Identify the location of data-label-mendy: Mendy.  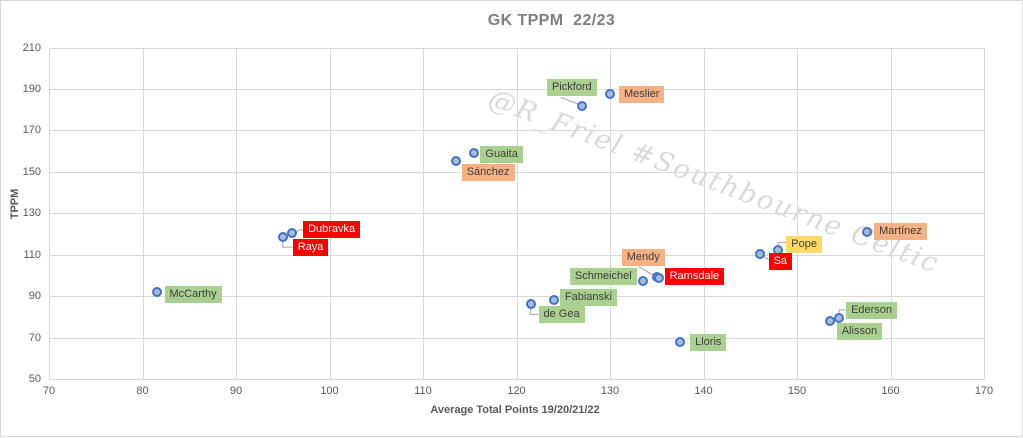
(643, 258).